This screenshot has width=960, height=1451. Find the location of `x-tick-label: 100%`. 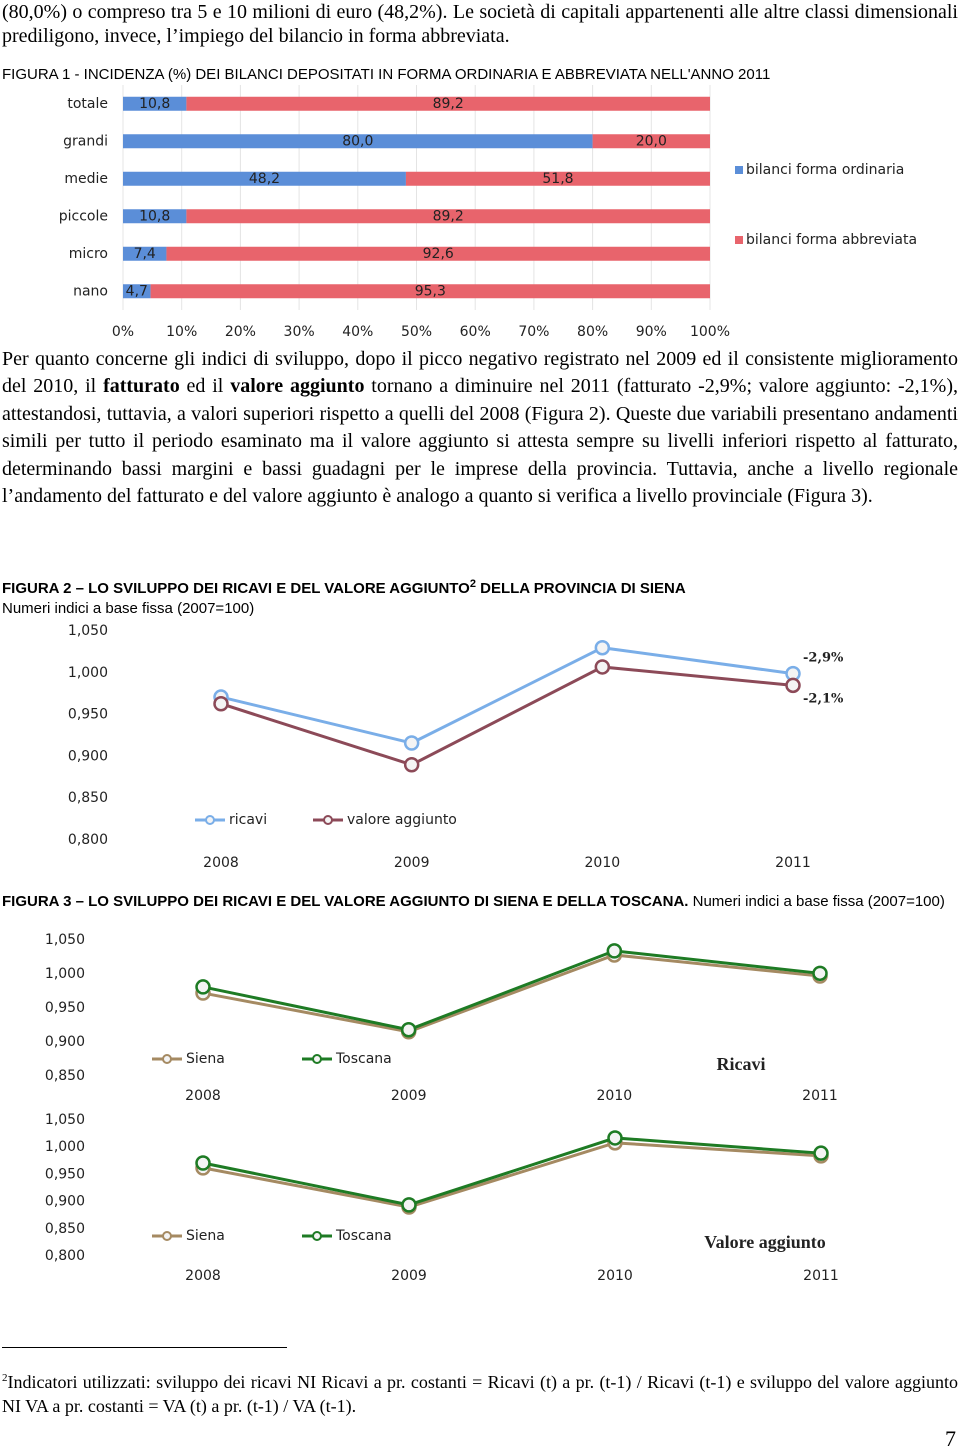

x-tick-label: 100% is located at coordinates (710, 332).